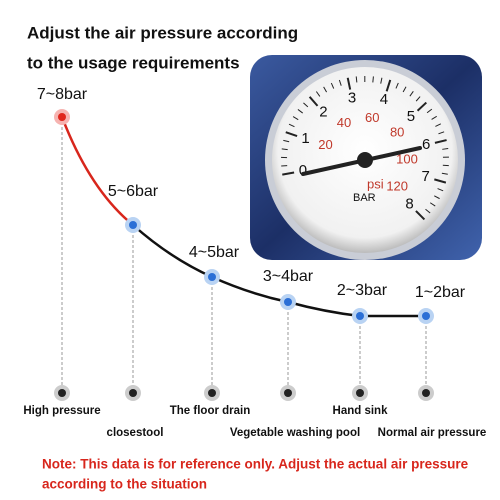 The height and width of the screenshot is (500, 500). I want to click on pressure-label: 1~2bar, so click(440, 292).